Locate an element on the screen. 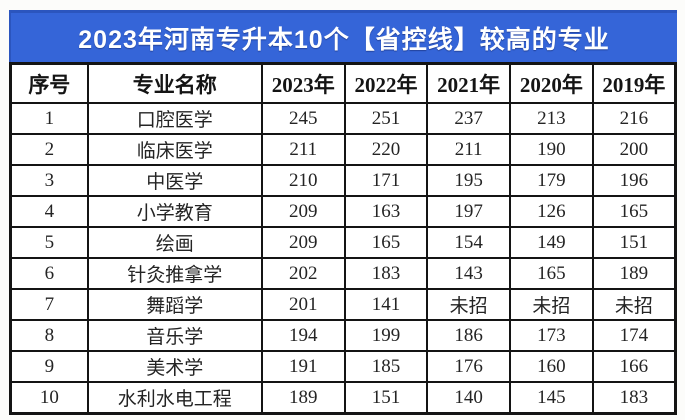 The image size is (685, 420). cell-index: 2 is located at coordinates (49, 149).